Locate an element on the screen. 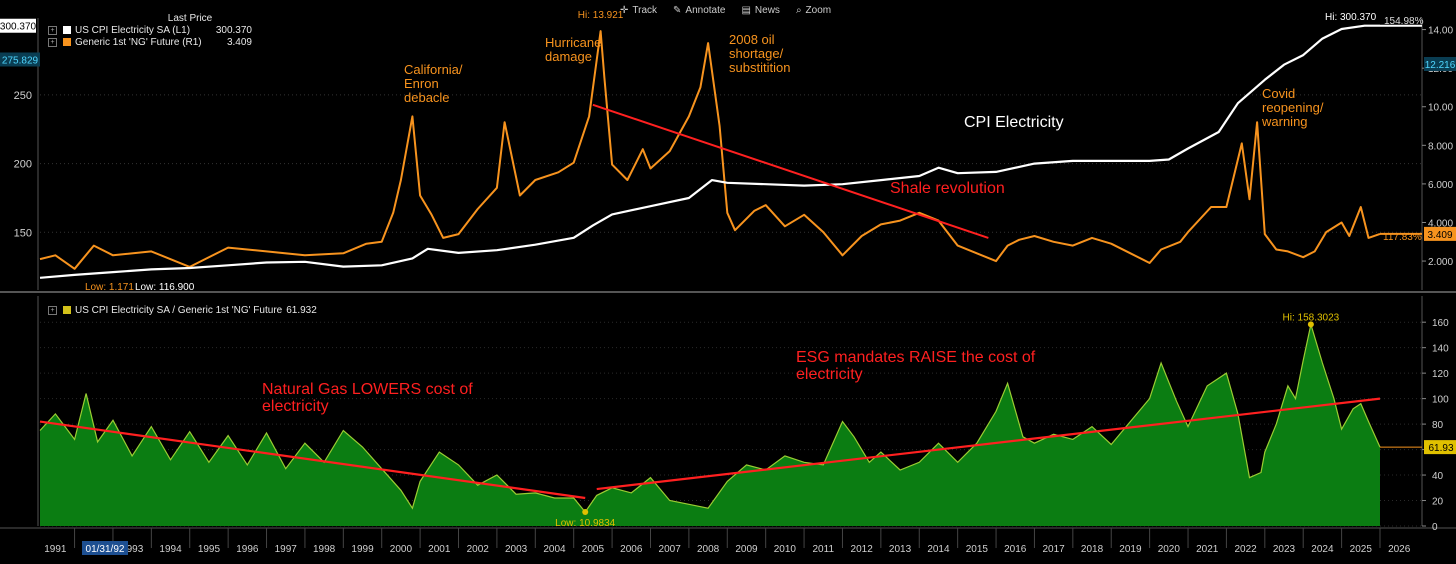  pct-marker-ng: 117.83% is located at coordinates (1402, 237).